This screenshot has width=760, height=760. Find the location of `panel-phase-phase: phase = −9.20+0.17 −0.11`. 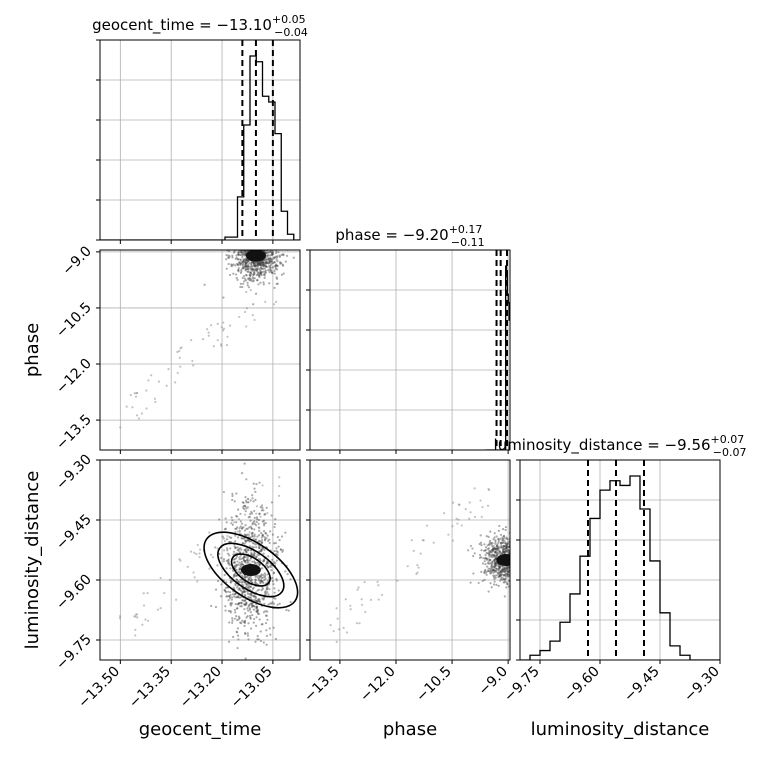

panel-phase-phase: phase = −9.20+0.17 −0.11 is located at coordinates (408, 338).